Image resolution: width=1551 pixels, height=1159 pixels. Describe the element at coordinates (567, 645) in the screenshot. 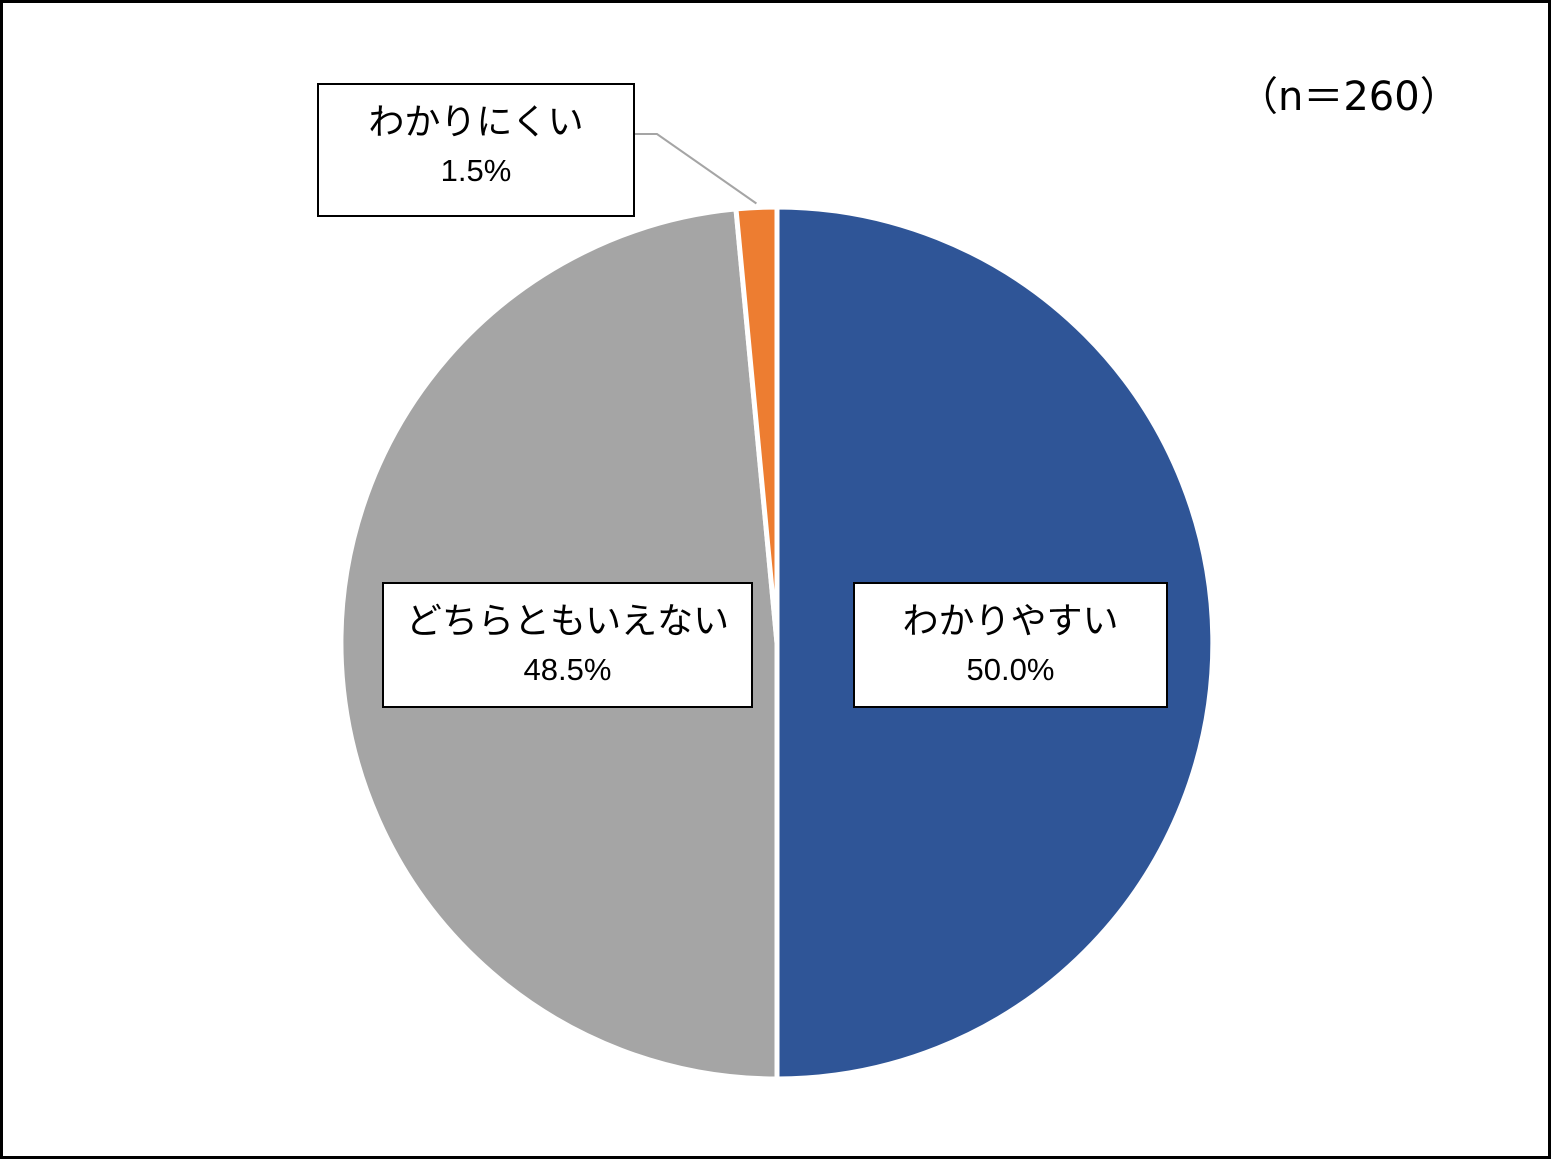

I see `data-label-dochiratomo: どちらともいえない 48.5%` at that location.